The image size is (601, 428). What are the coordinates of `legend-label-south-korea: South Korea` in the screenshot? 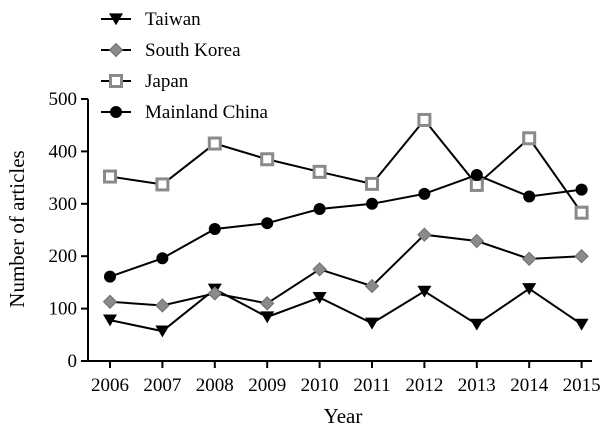 It's located at (193, 50).